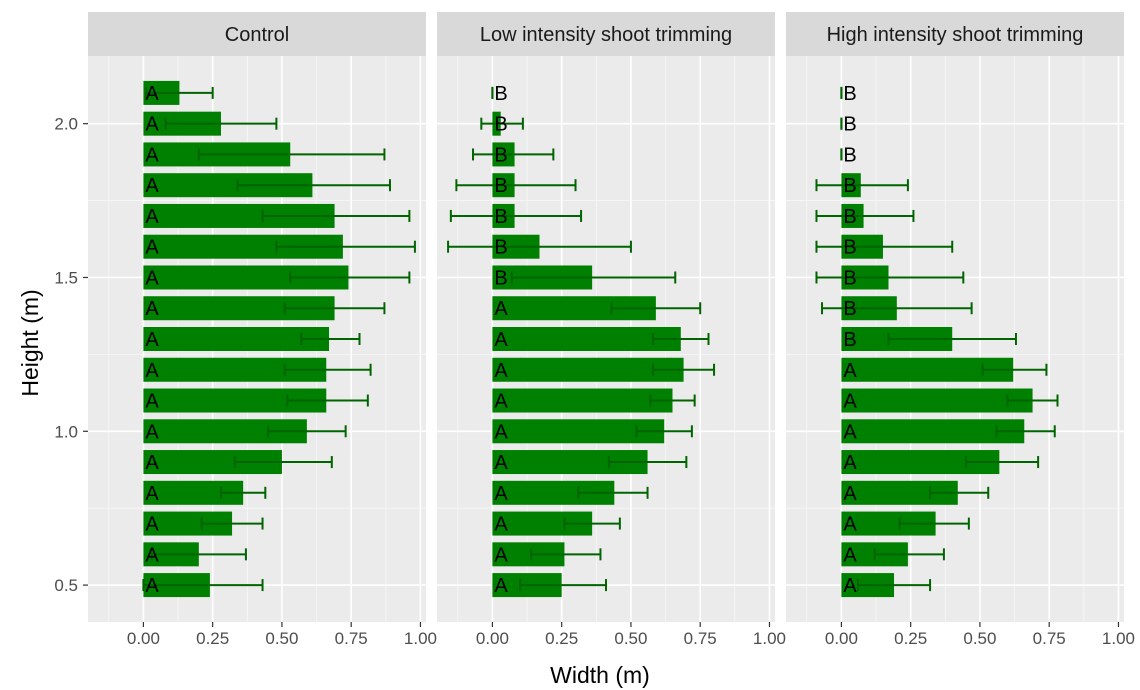  Describe the element at coordinates (66, 585) in the screenshot. I see `y-tick-label: 0.5` at that location.